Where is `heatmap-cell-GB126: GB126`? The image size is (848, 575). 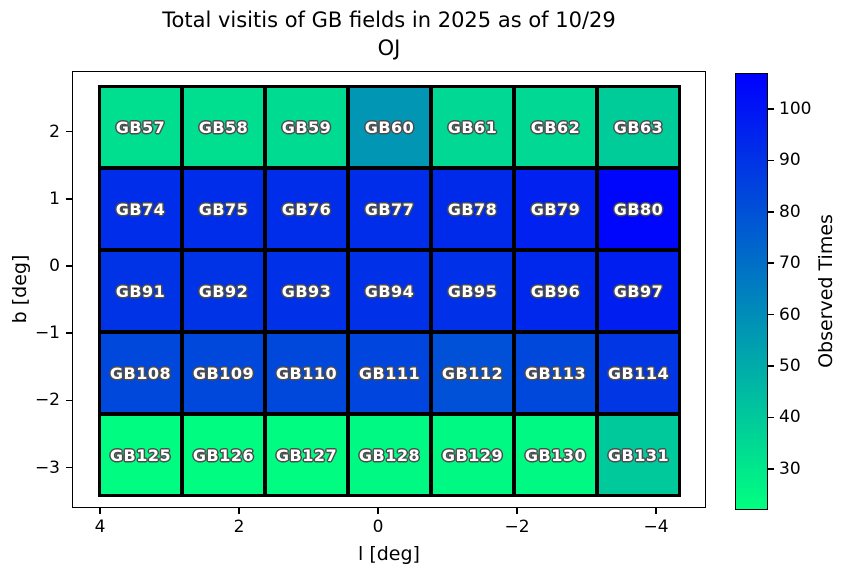 heatmap-cell-GB126: GB126 is located at coordinates (223, 455).